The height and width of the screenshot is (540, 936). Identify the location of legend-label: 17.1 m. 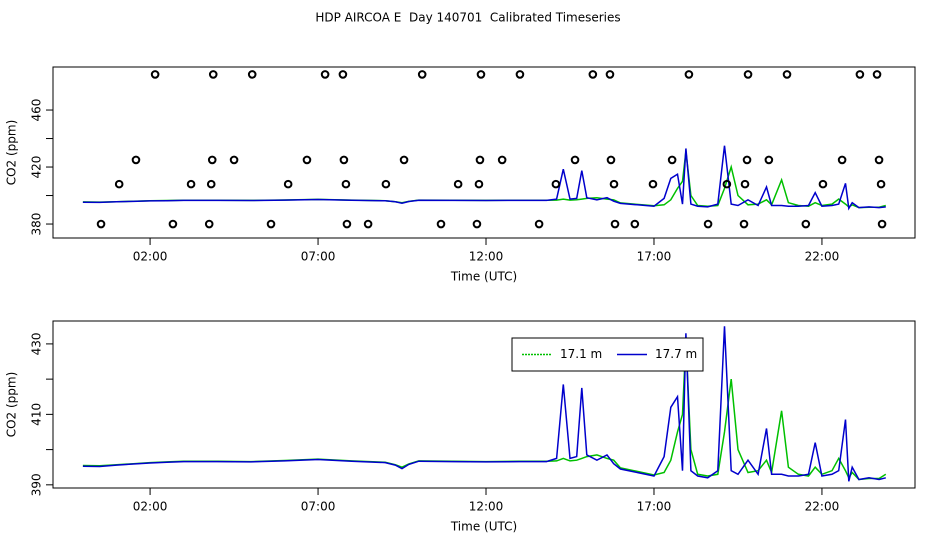
(581, 354).